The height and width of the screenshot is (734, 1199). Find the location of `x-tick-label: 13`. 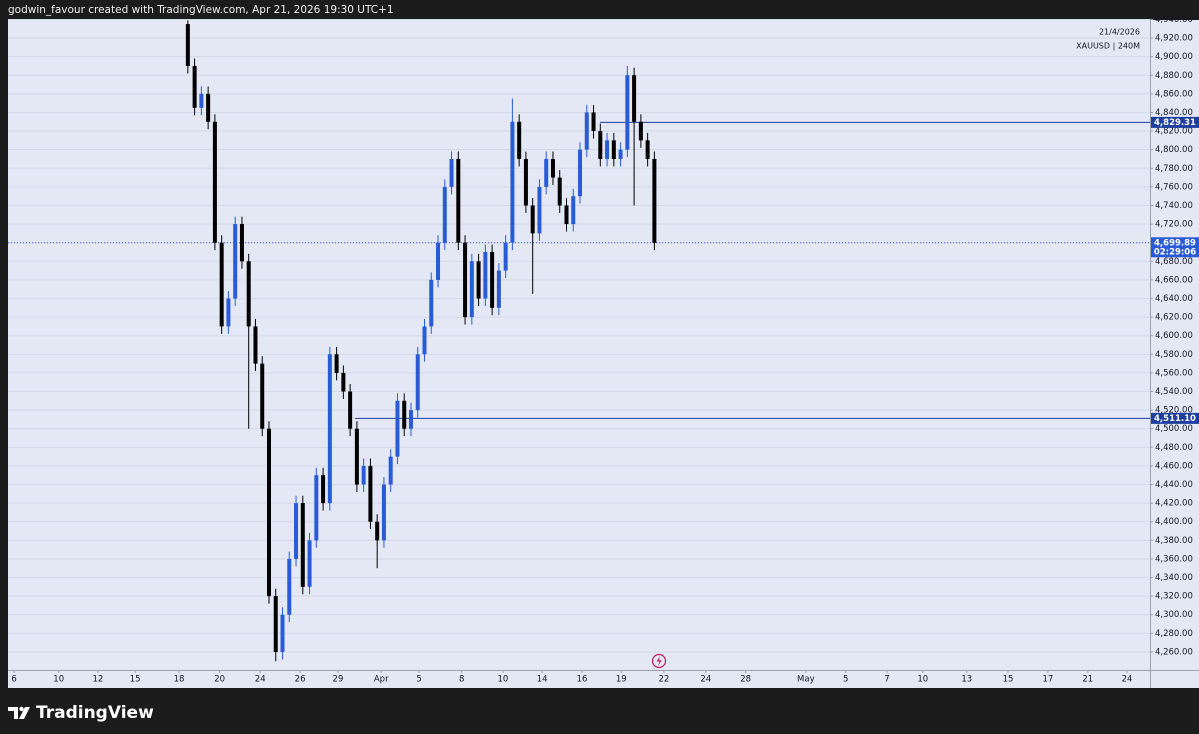

x-tick-label: 13 is located at coordinates (966, 680).